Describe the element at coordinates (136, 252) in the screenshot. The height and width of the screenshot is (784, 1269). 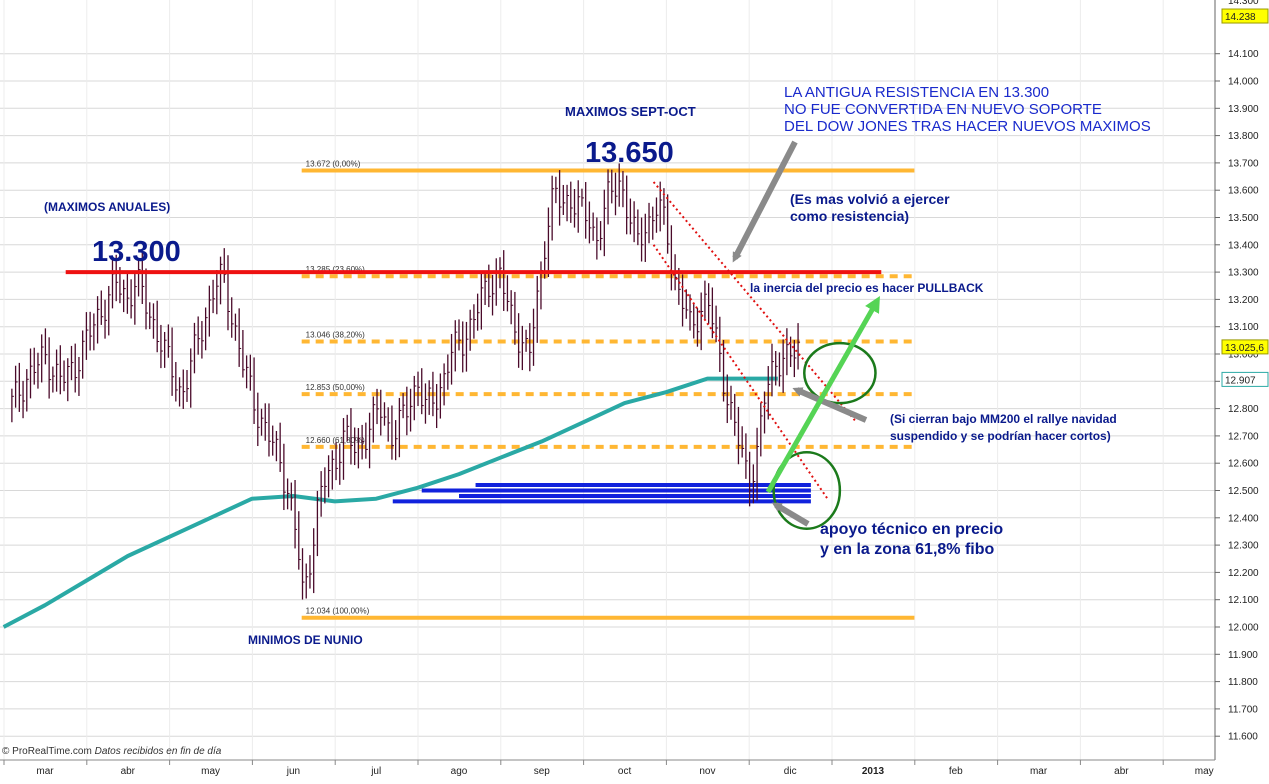
I see `annotation-level-13300: 13.300` at that location.